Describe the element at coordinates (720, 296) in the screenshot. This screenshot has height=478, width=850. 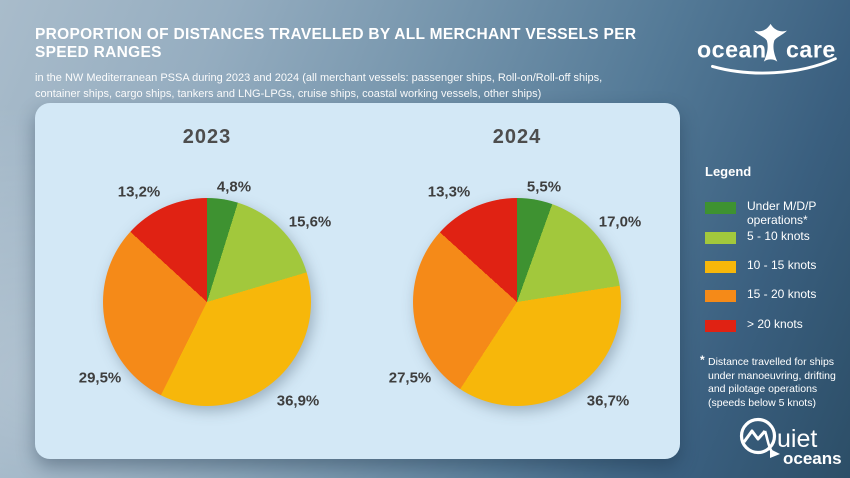
I see `legend-swatch-orange` at that location.